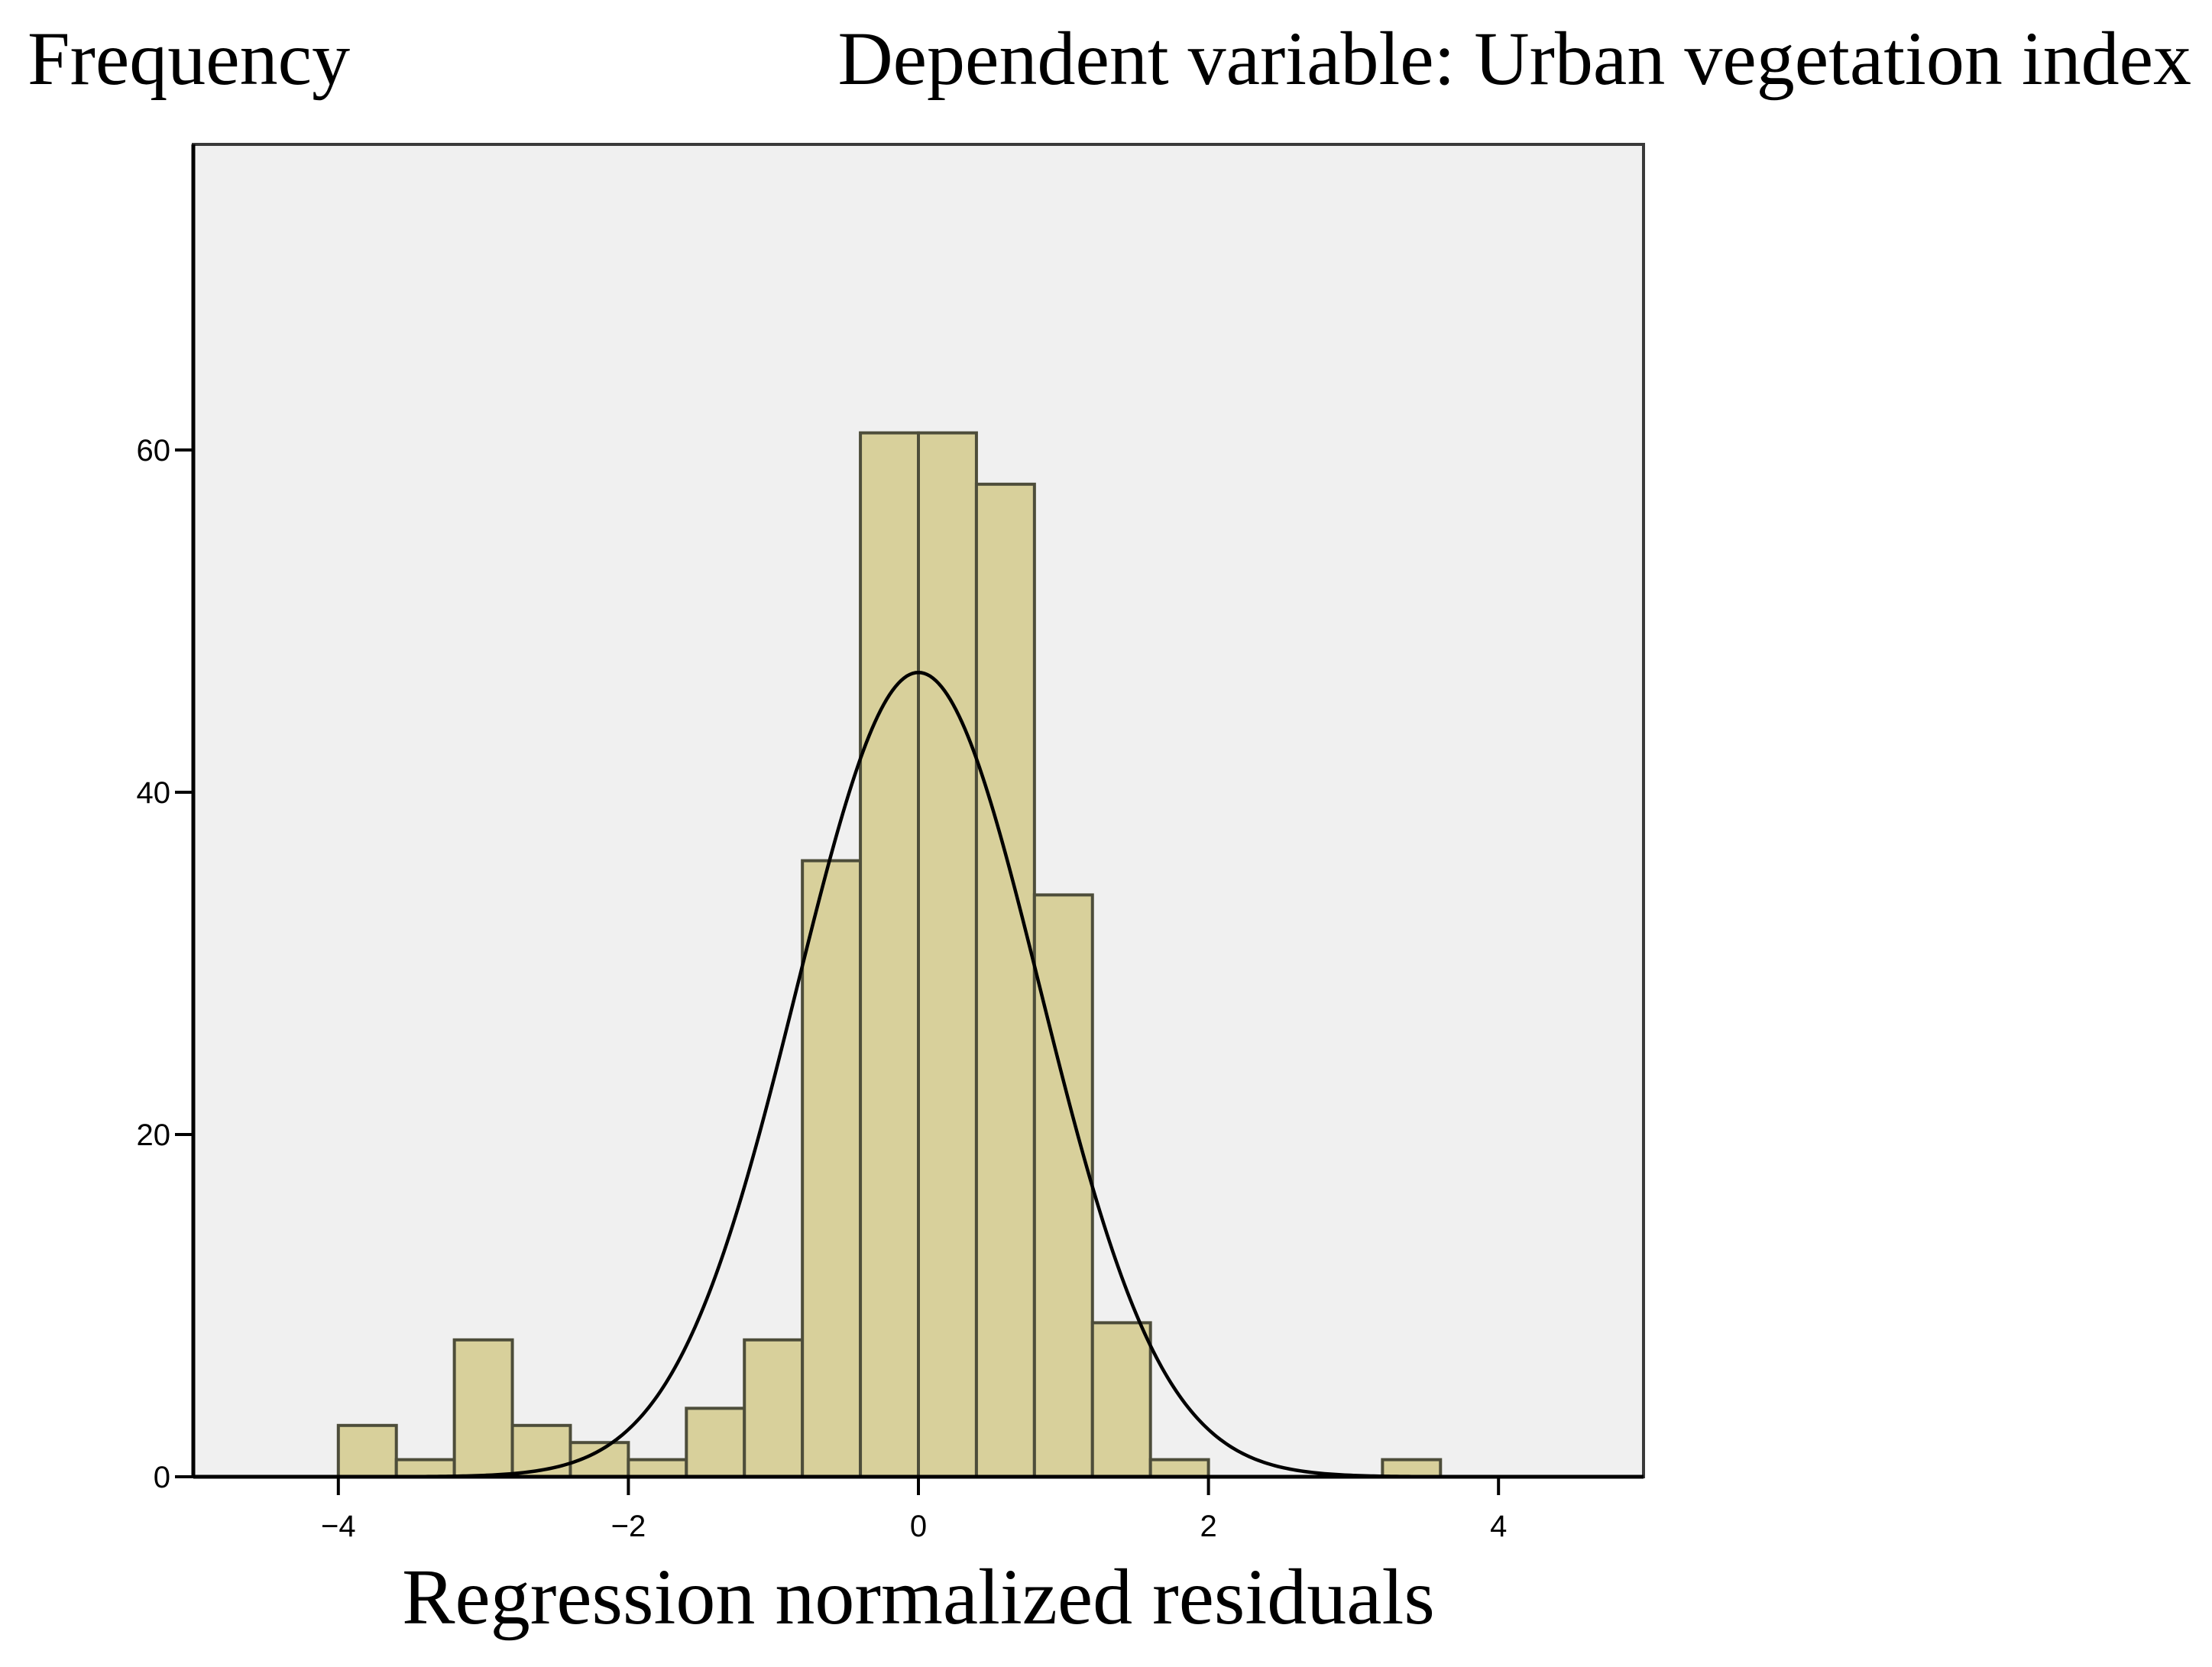 Image resolution: width=2212 pixels, height=1667 pixels. I want to click on y-tick-label: 0, so click(162, 1477).